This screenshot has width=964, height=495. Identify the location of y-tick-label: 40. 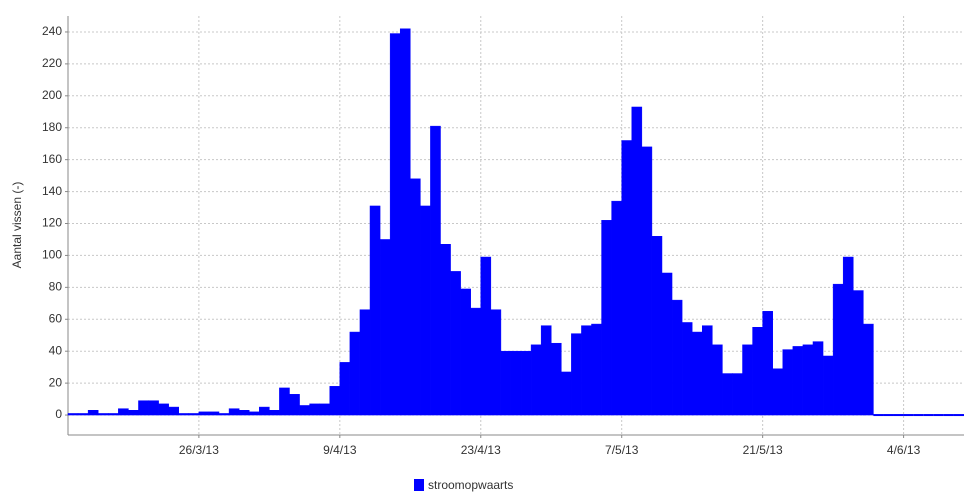
(56, 350).